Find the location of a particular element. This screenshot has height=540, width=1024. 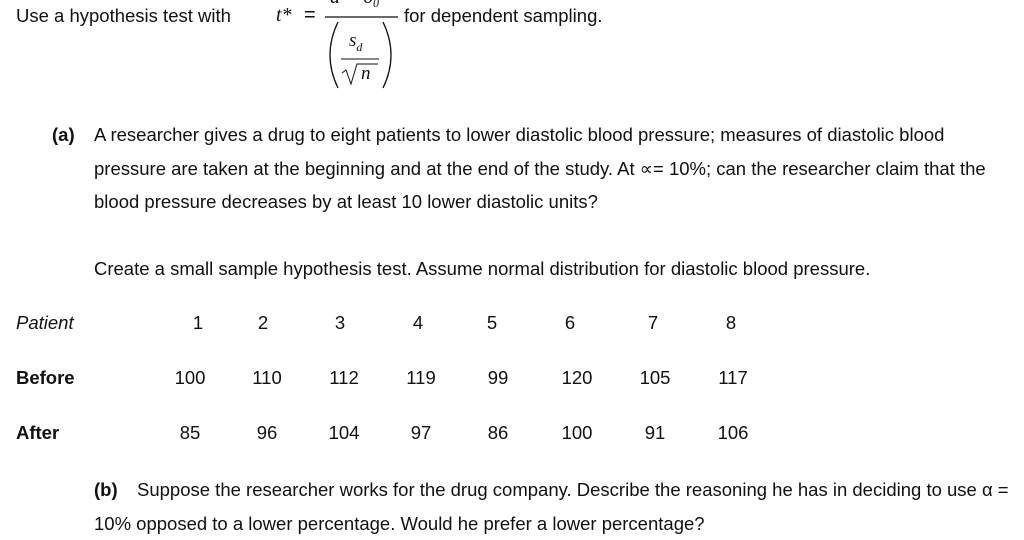

table-cell: 112 is located at coordinates (344, 377).